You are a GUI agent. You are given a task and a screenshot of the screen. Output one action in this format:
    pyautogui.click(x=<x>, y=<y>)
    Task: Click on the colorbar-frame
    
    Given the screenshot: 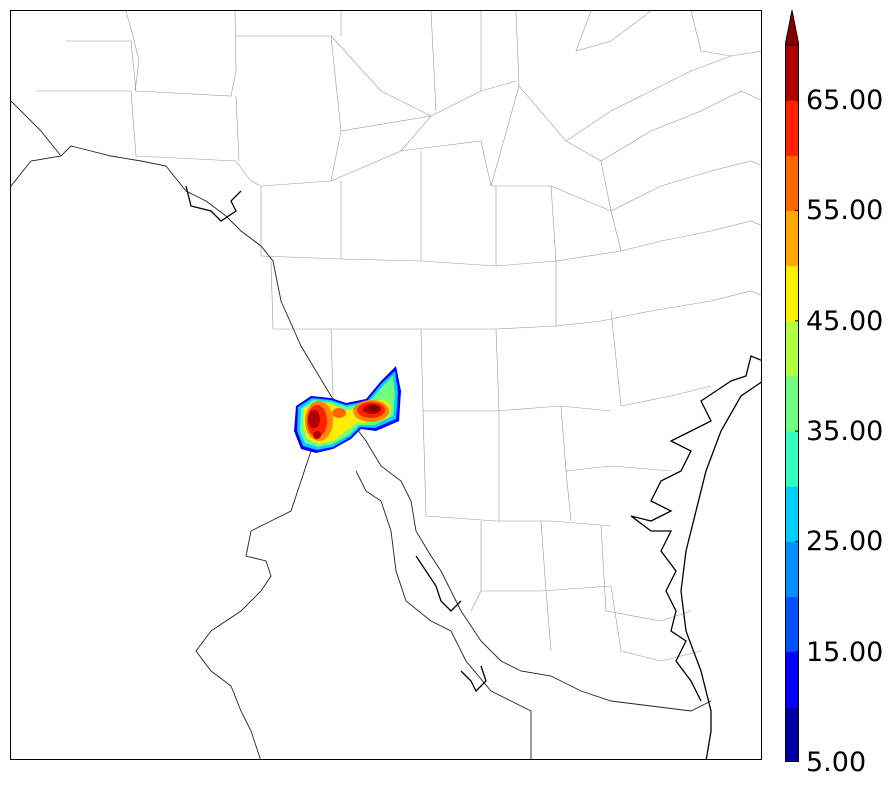 What is the action you would take?
    pyautogui.click(x=792, y=403)
    